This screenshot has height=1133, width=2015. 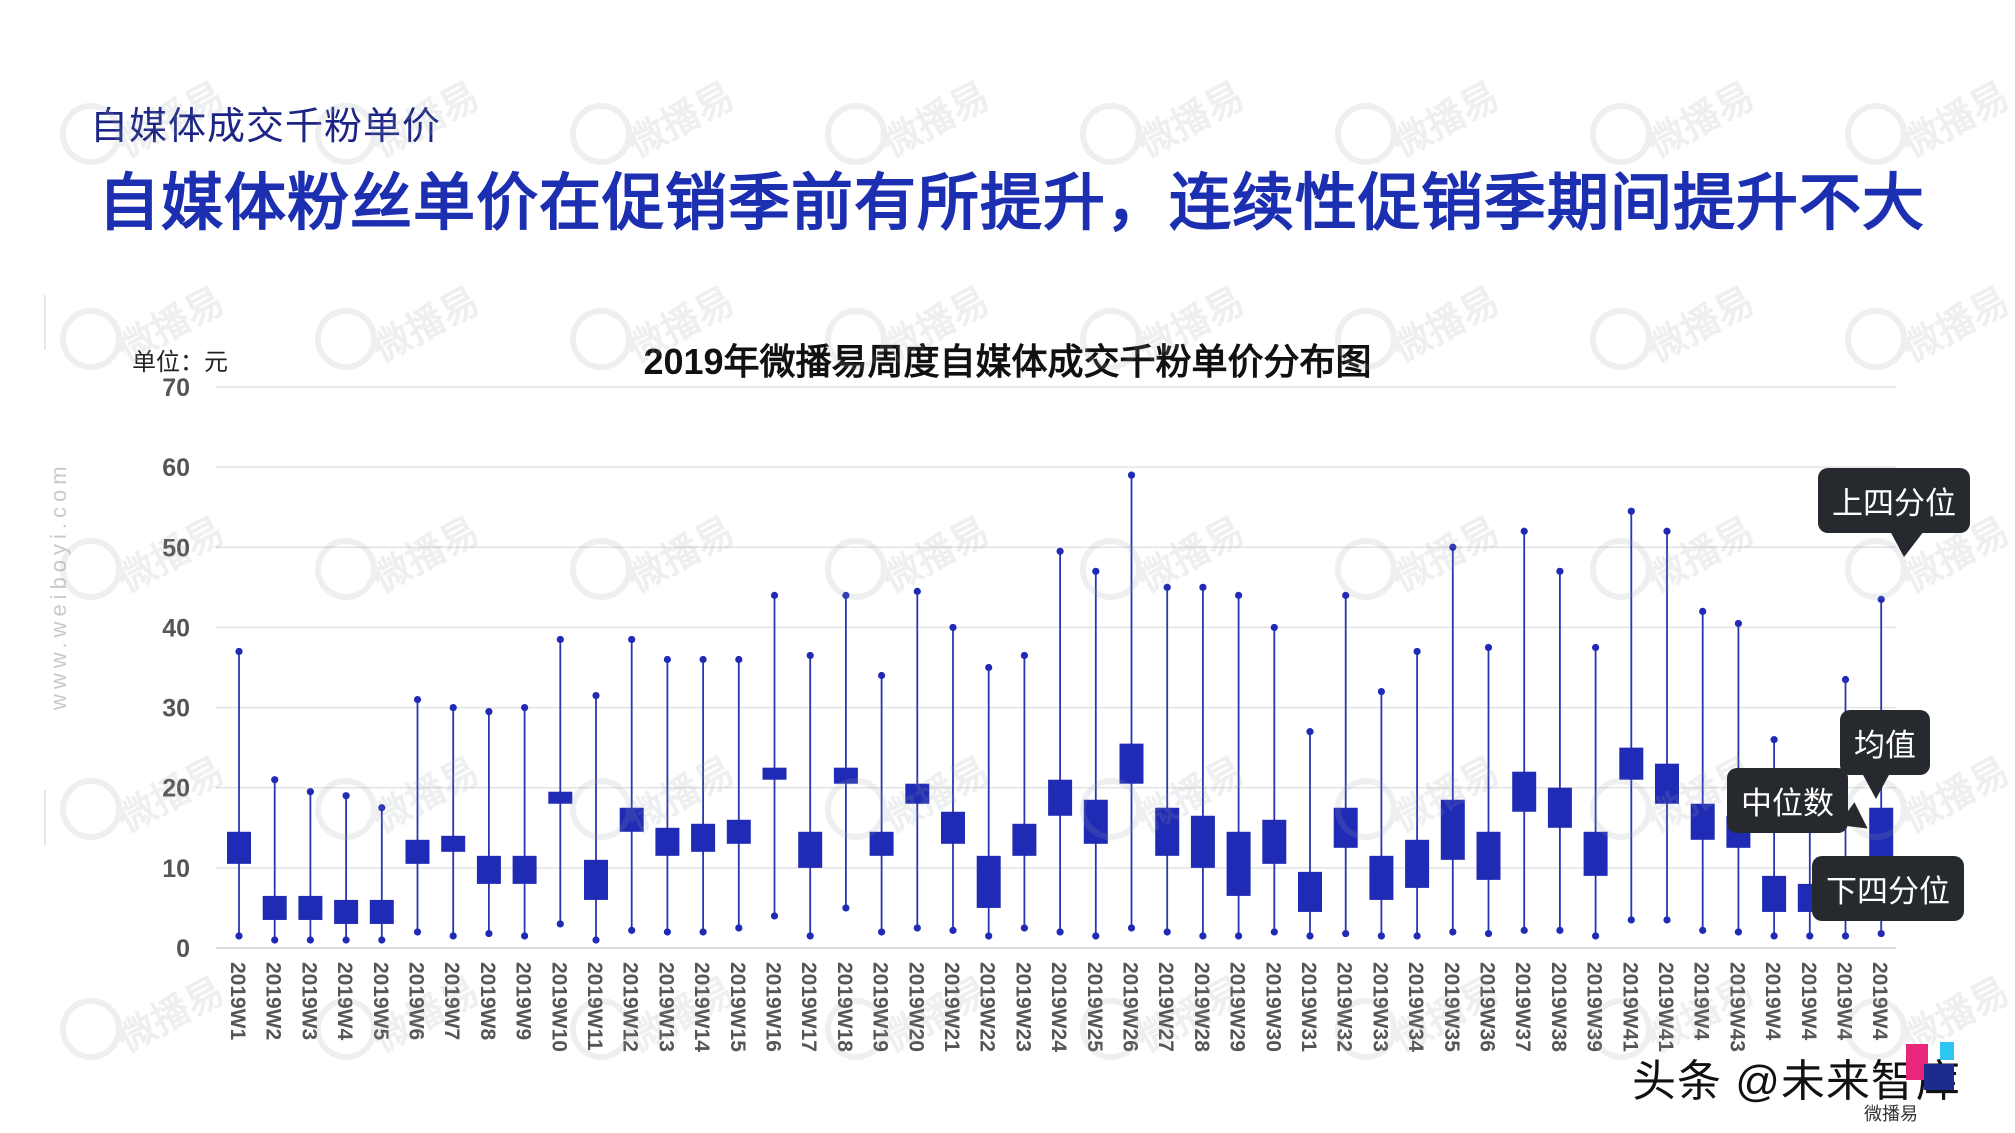 I want to click on callout-upper-quartile: 上四分位, so click(x=1894, y=512).